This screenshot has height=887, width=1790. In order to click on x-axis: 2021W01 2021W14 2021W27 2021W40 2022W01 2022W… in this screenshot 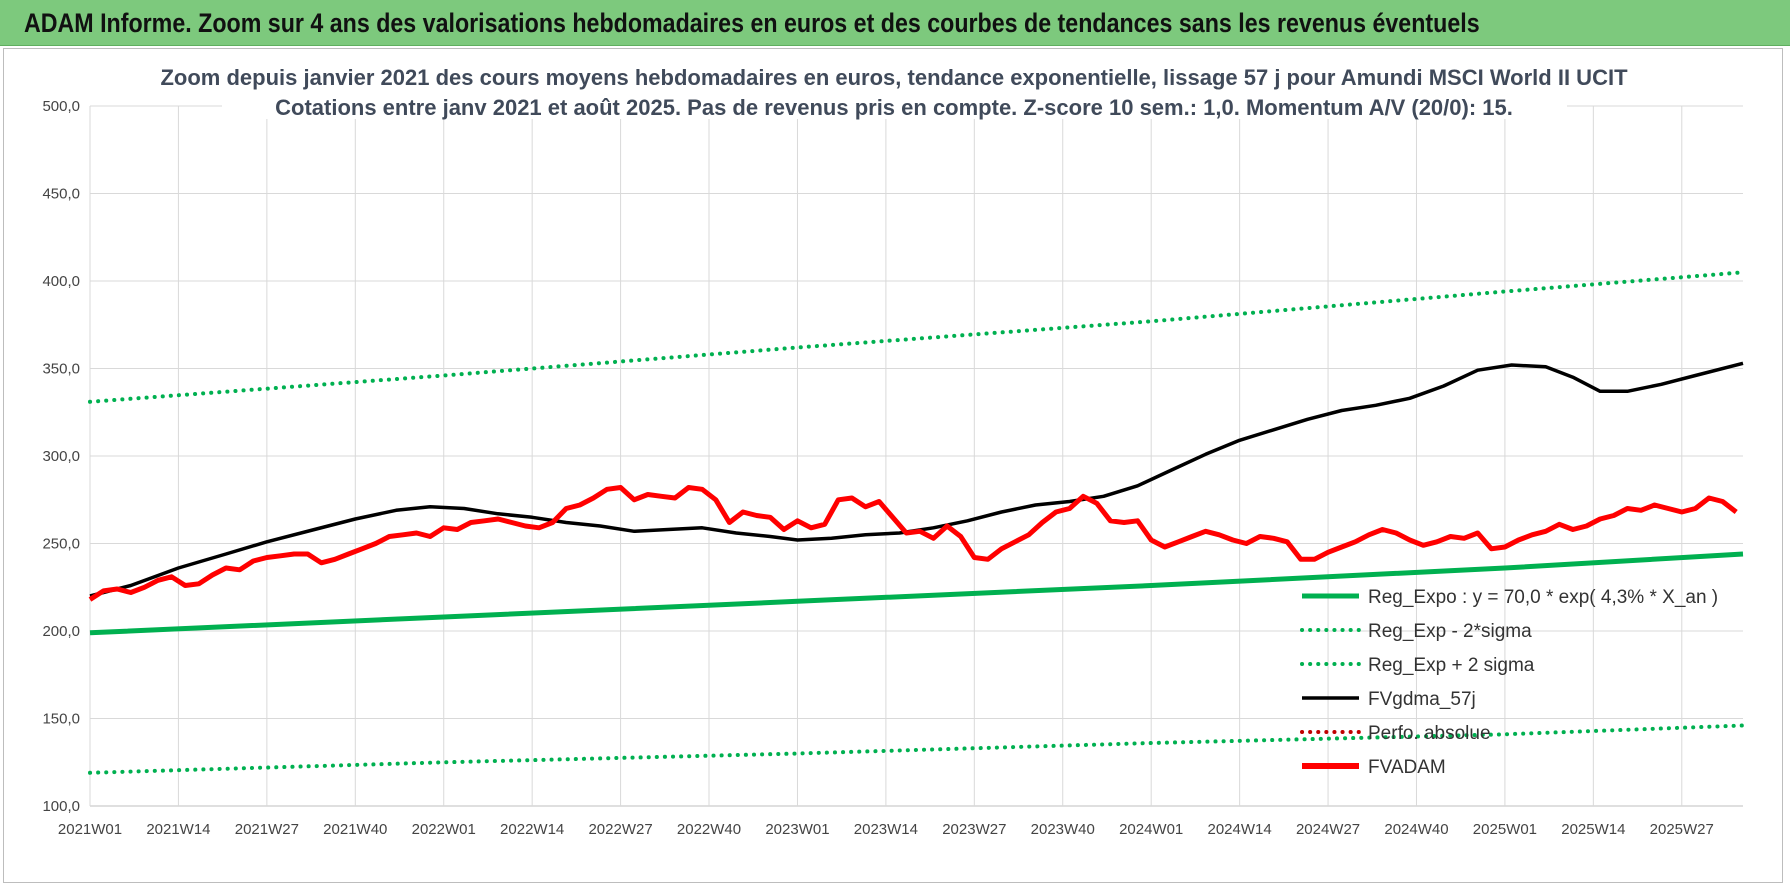, I will do `click(886, 829)`.